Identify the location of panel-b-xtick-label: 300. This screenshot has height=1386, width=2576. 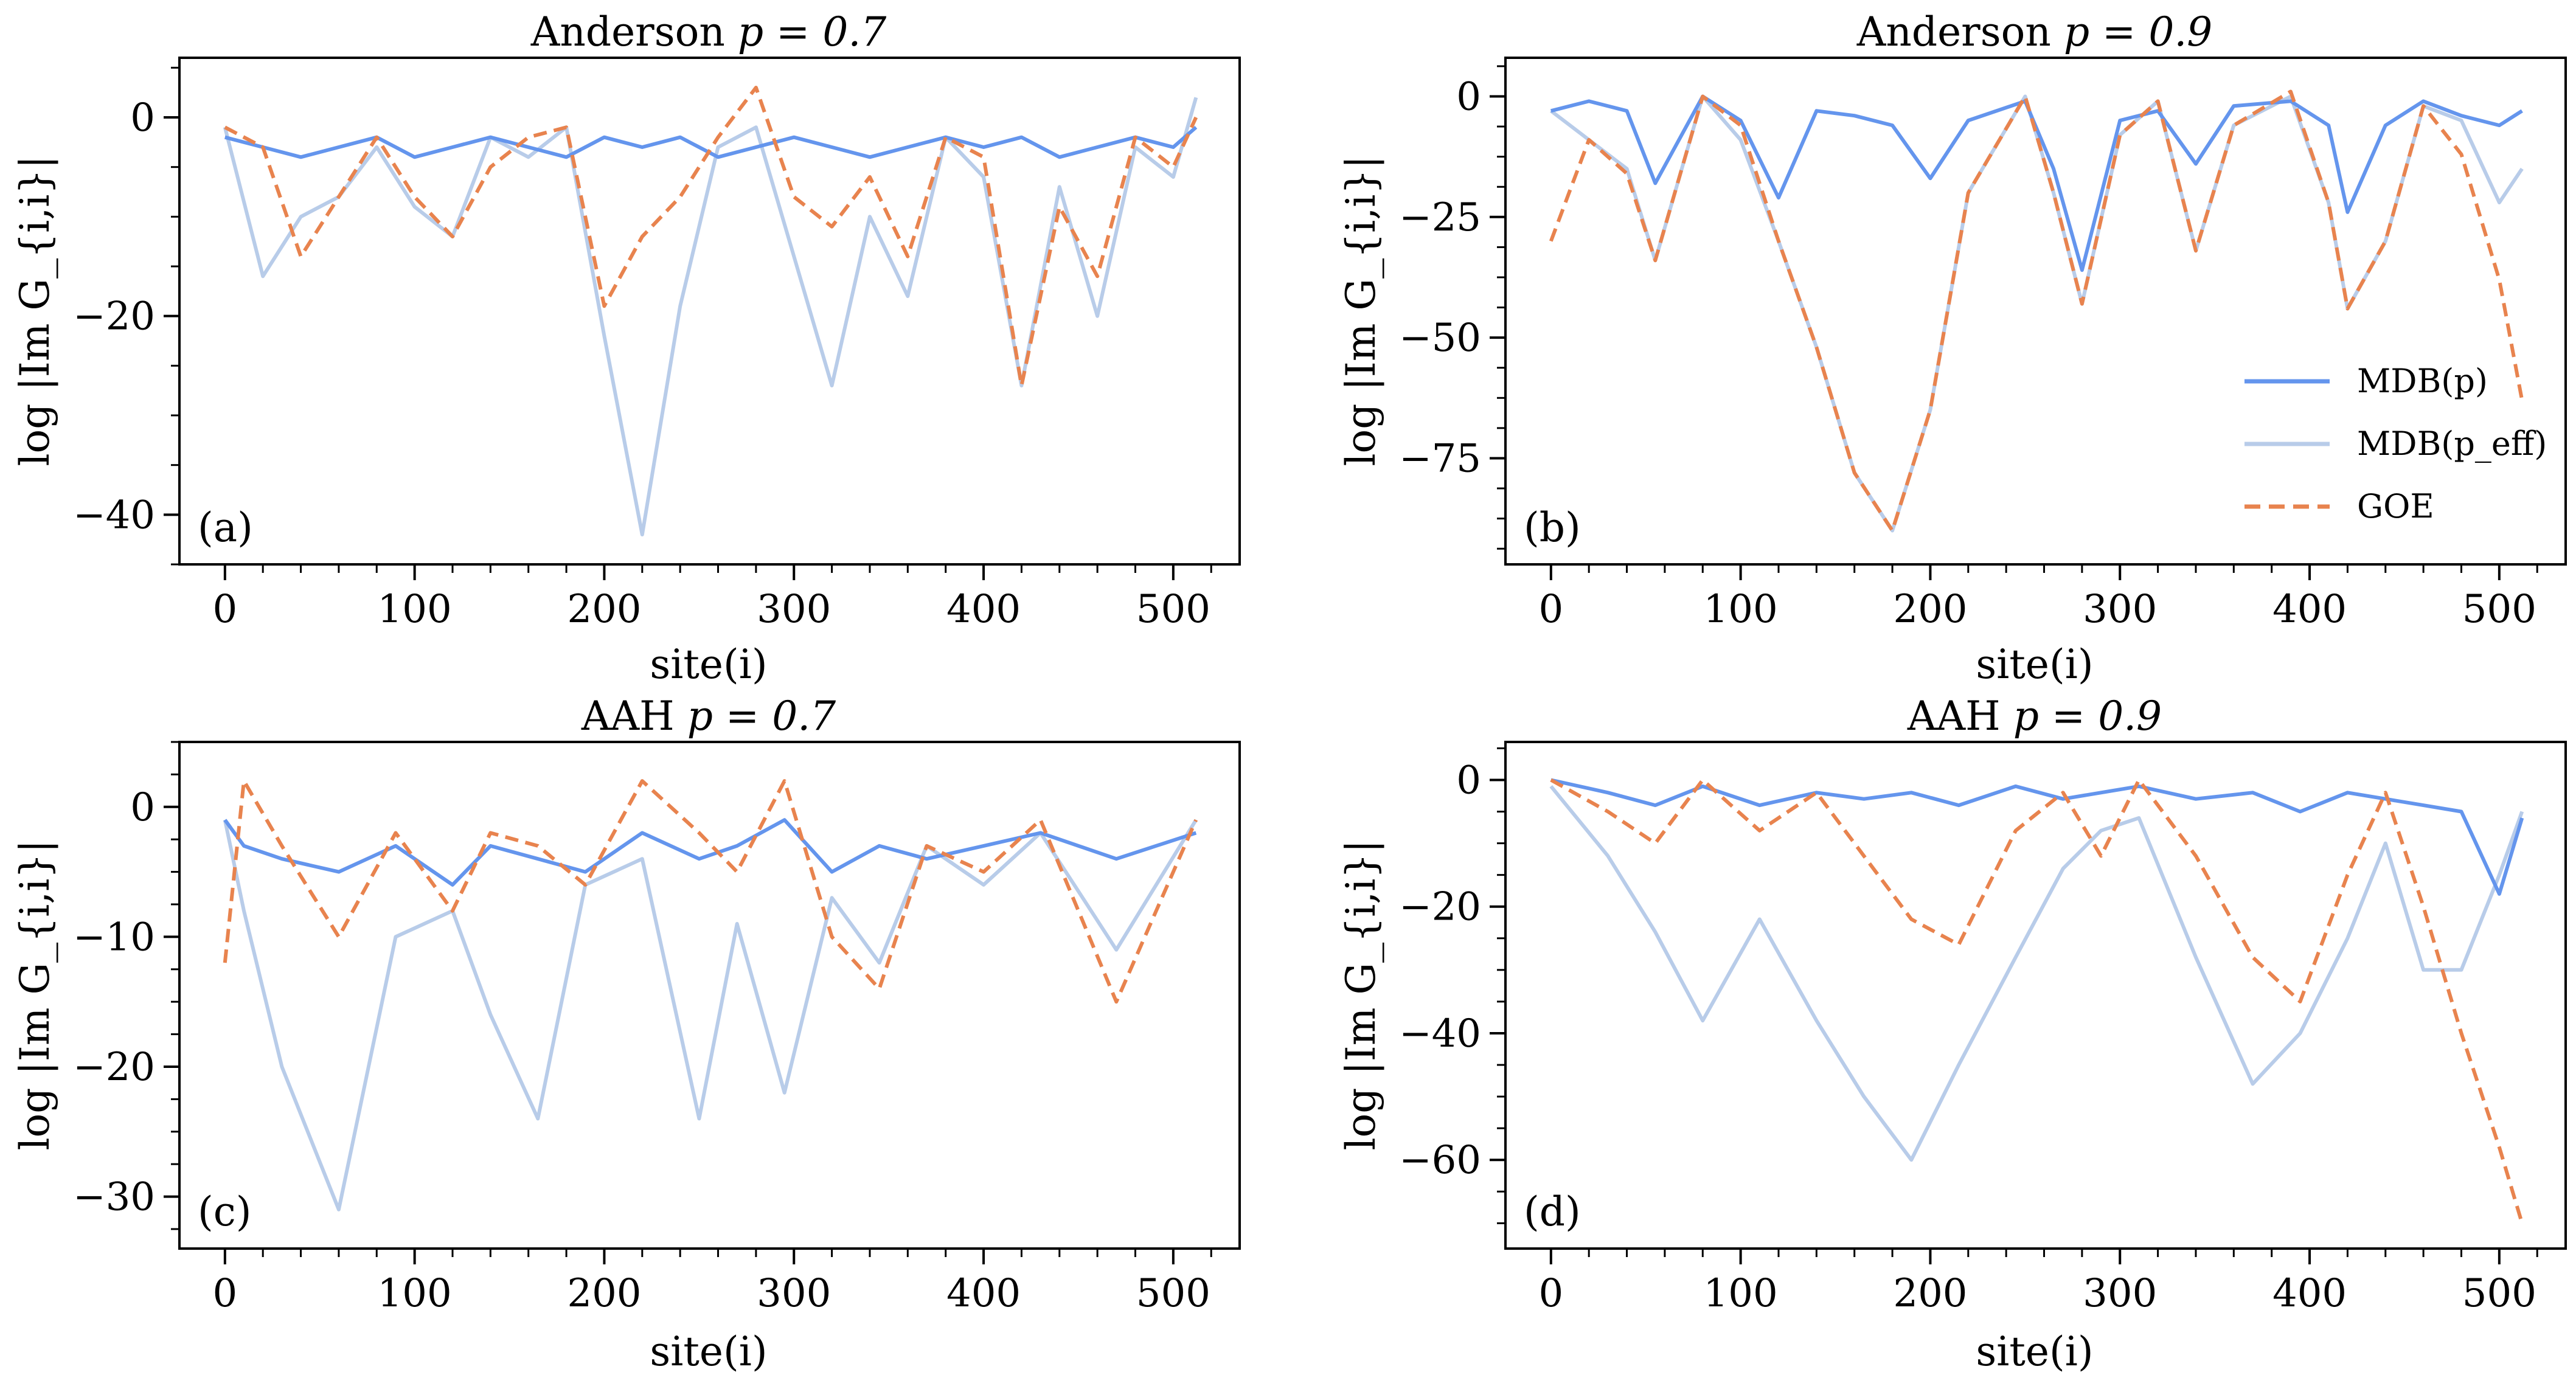
(2120, 609).